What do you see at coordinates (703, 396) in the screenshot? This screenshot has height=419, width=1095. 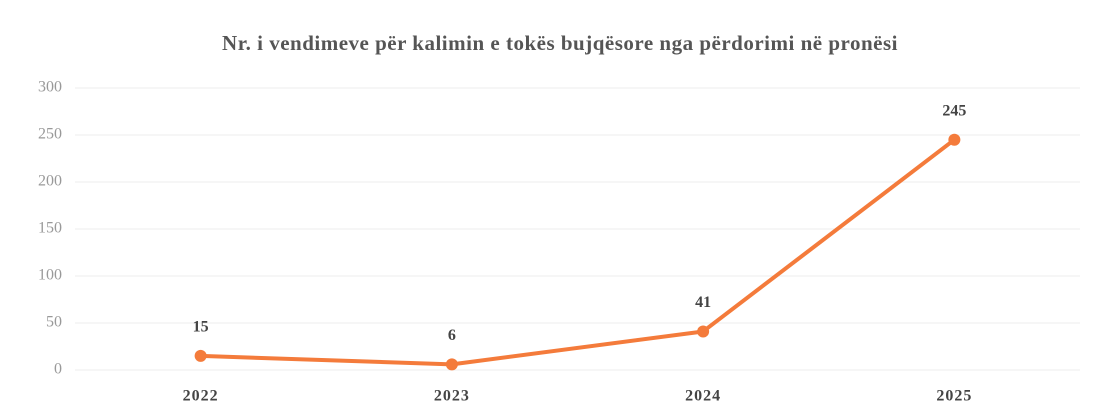 I see `x-tick-label: 2024` at bounding box center [703, 396].